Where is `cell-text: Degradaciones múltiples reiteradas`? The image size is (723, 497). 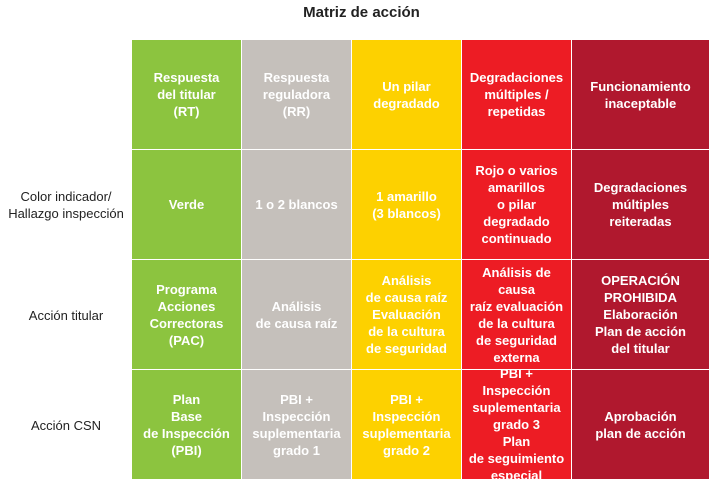 cell-text: Degradaciones múltiples reiteradas is located at coordinates (640, 204).